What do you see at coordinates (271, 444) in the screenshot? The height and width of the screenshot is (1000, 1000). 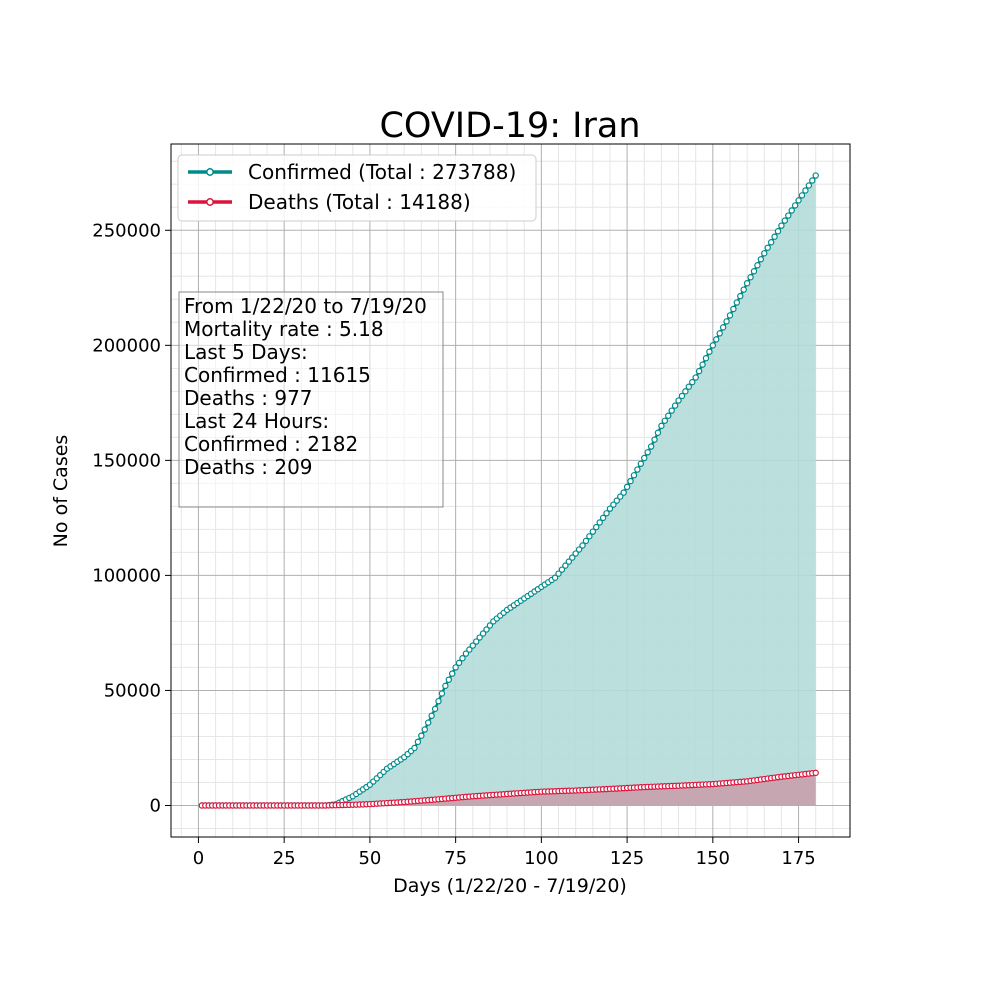 I see `info-line-last24-confirmed: Confirmed : 2182` at bounding box center [271, 444].